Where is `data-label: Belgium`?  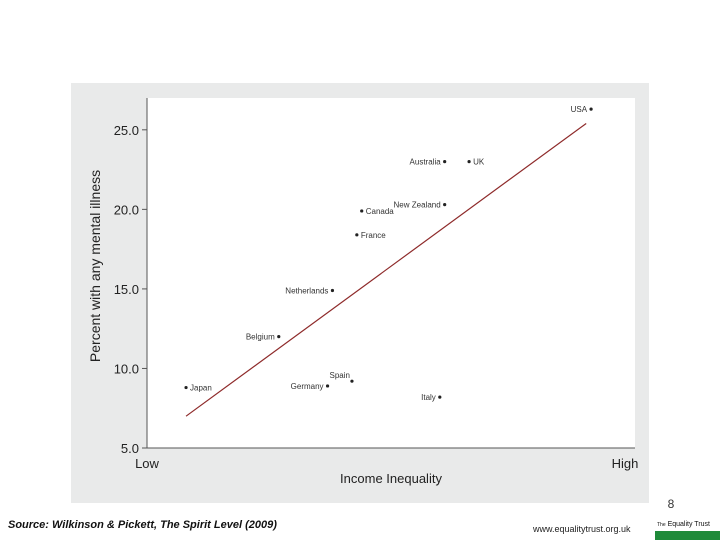 data-label: Belgium is located at coordinates (260, 337).